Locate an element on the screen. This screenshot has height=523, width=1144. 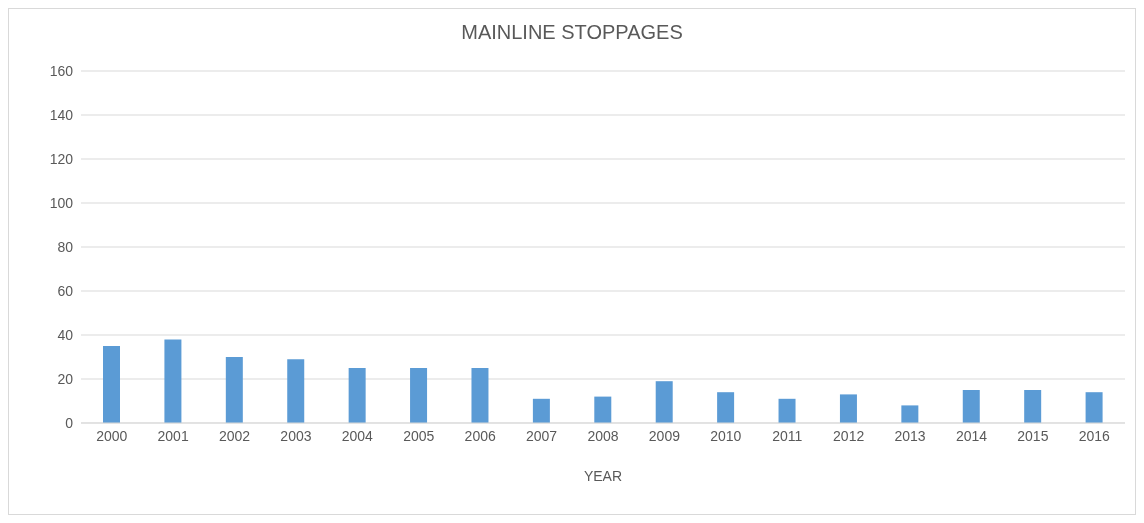
y-tick-label: 160 is located at coordinates (61, 70).